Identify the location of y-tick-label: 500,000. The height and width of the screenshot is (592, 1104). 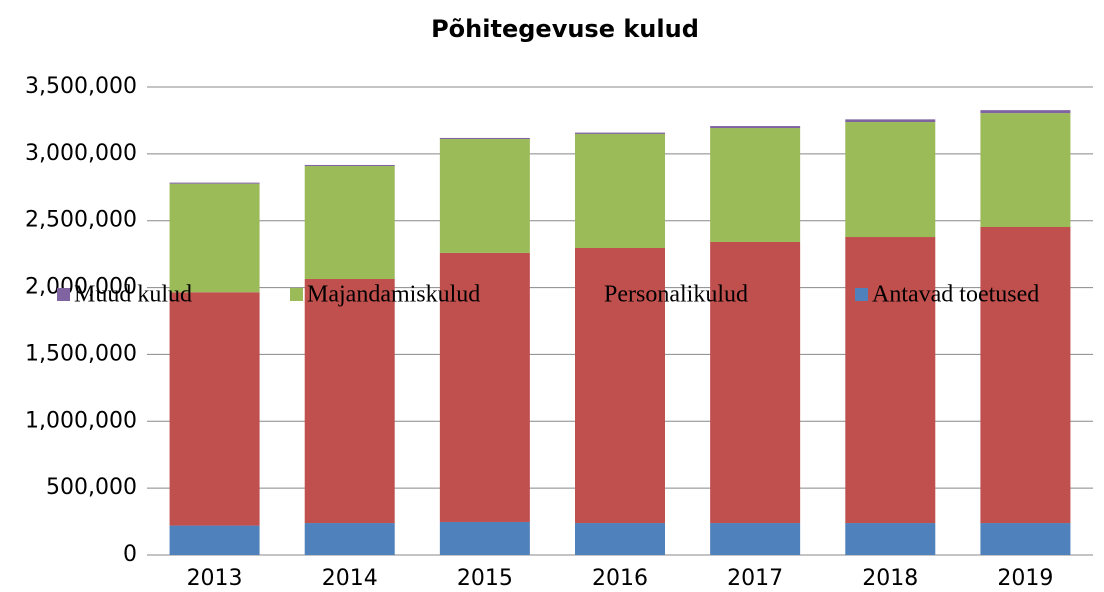
(91, 487).